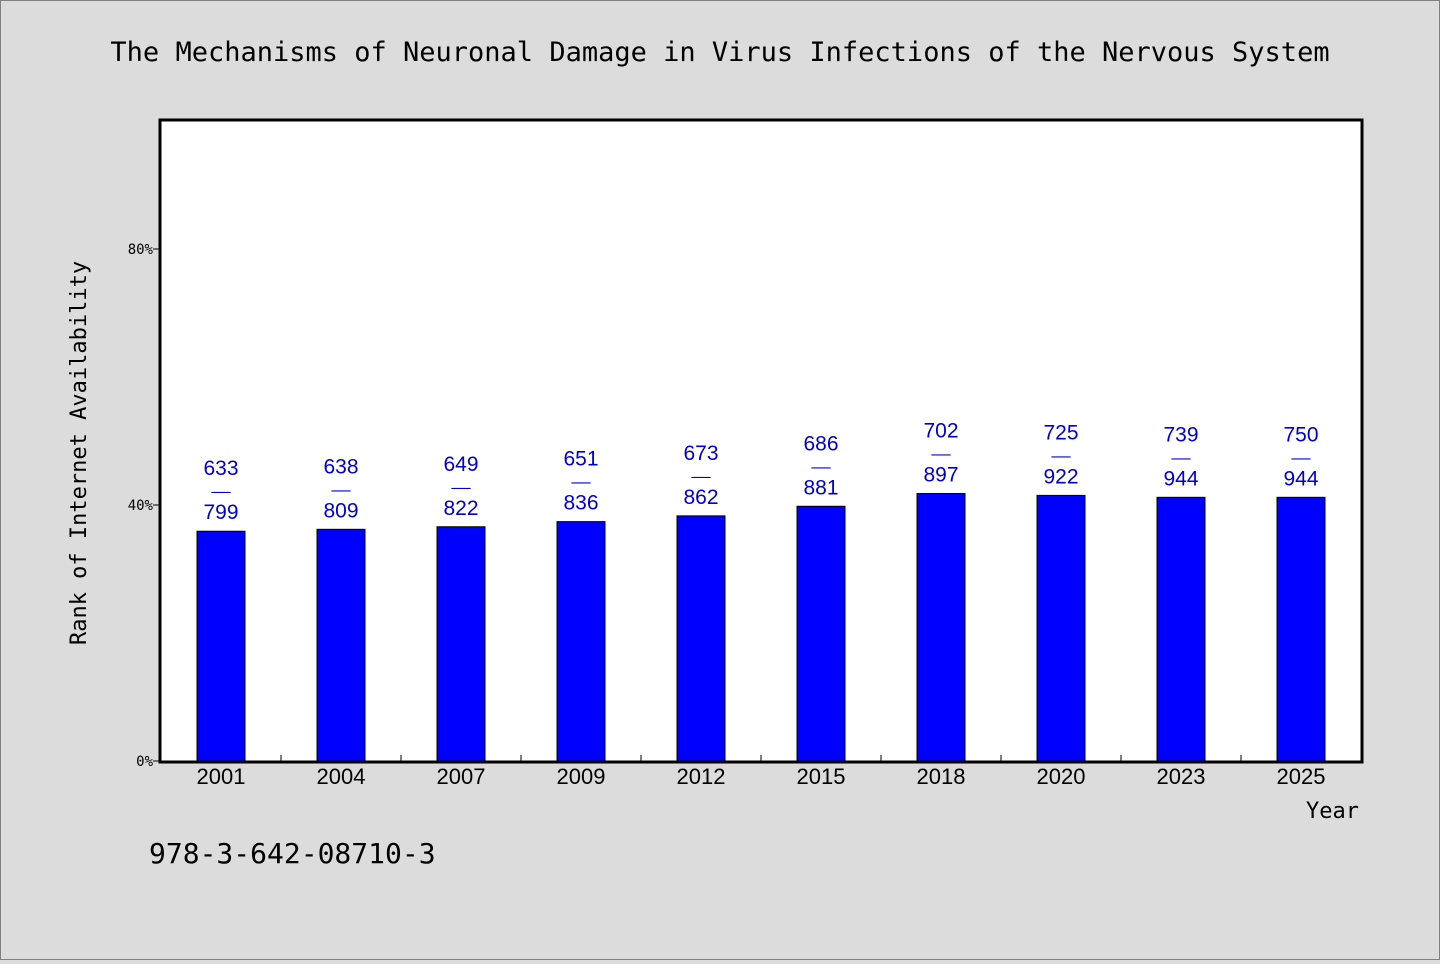 This screenshot has width=1440, height=964. What do you see at coordinates (700, 497) in the screenshot?
I see `data-label-bottom: 862` at bounding box center [700, 497].